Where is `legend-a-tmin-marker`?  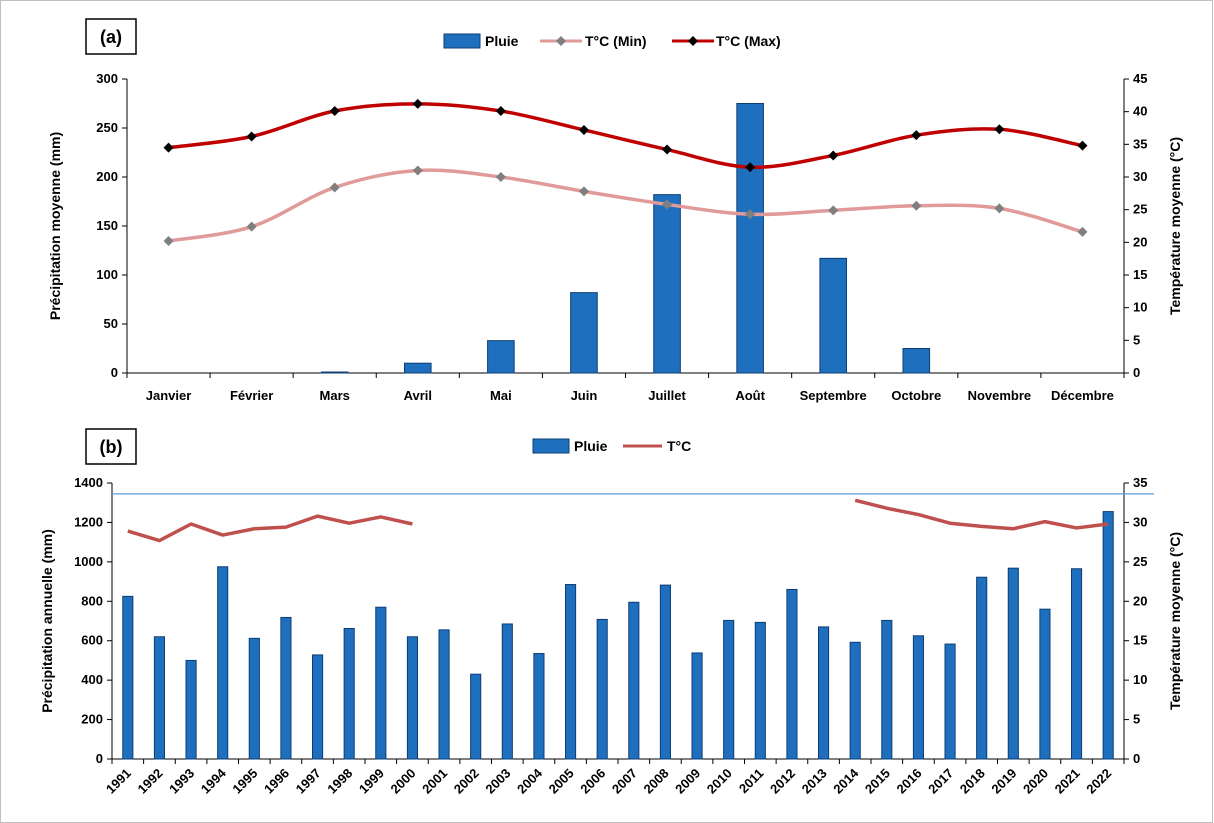
legend-a-tmin-marker is located at coordinates (561, 41).